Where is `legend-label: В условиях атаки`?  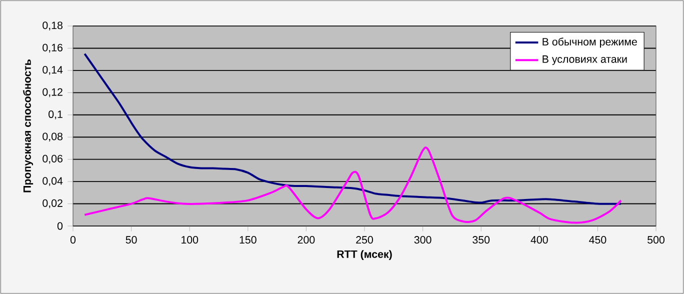
legend-label: В условиях атаки is located at coordinates (584, 60).